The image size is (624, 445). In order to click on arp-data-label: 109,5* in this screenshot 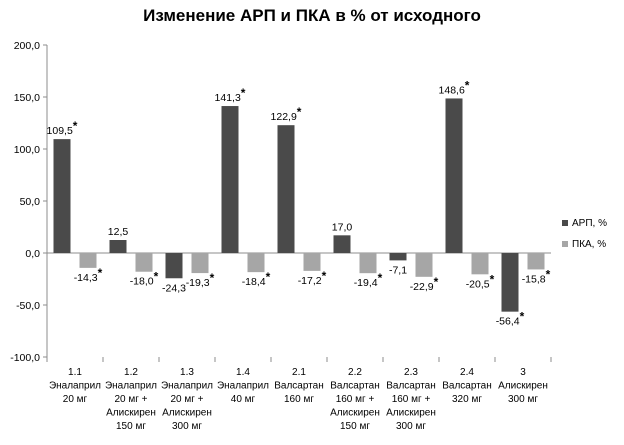, I will do `click(62, 128)`.